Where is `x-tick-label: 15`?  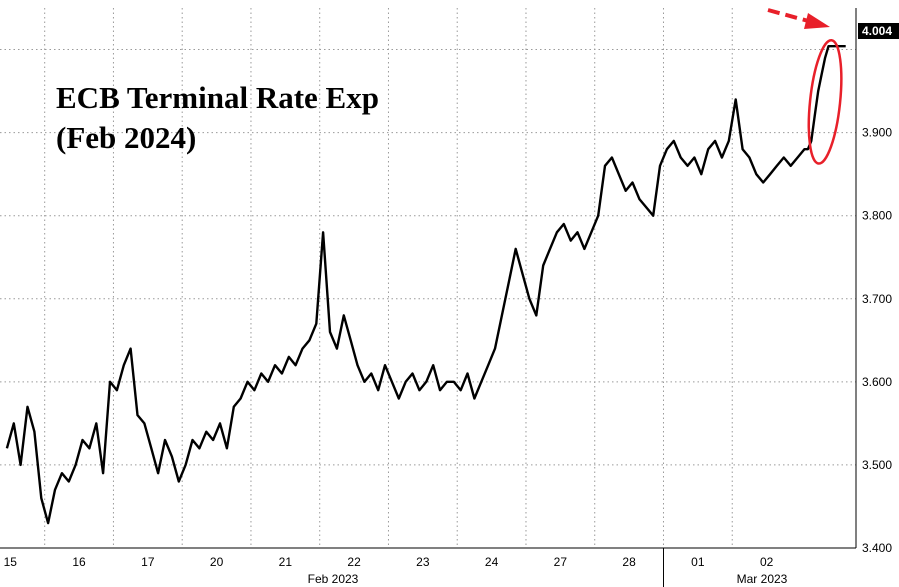
x-tick-label: 15 is located at coordinates (11, 562).